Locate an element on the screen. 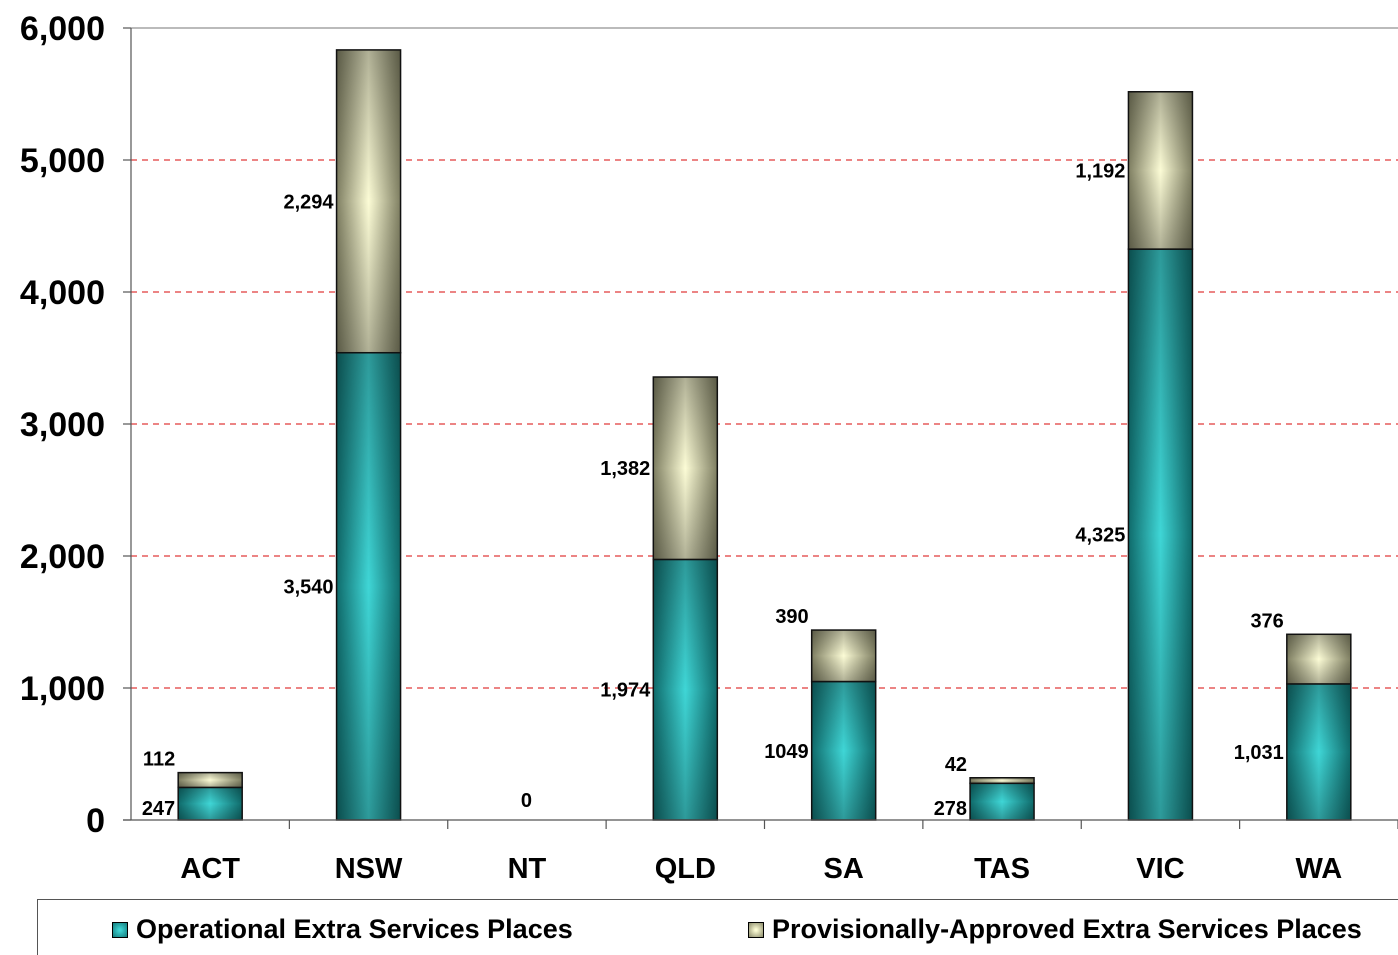  y-tick-label: 2,000 is located at coordinates (62, 557).